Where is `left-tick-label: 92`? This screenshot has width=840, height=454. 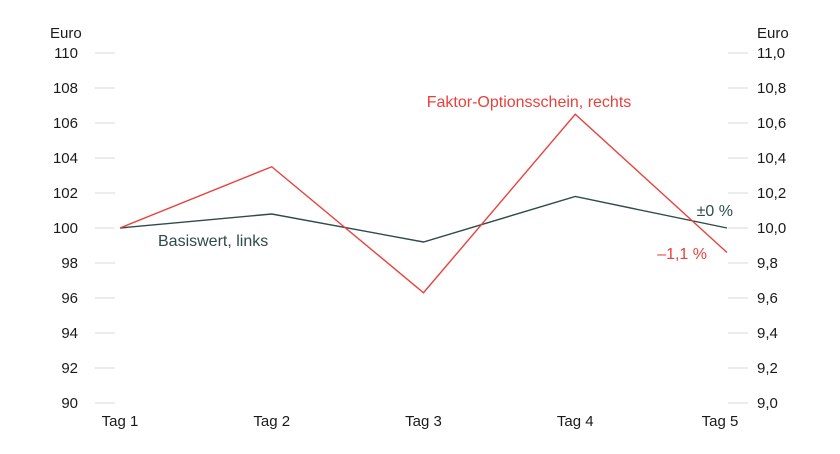
left-tick-label: 92 is located at coordinates (69, 368).